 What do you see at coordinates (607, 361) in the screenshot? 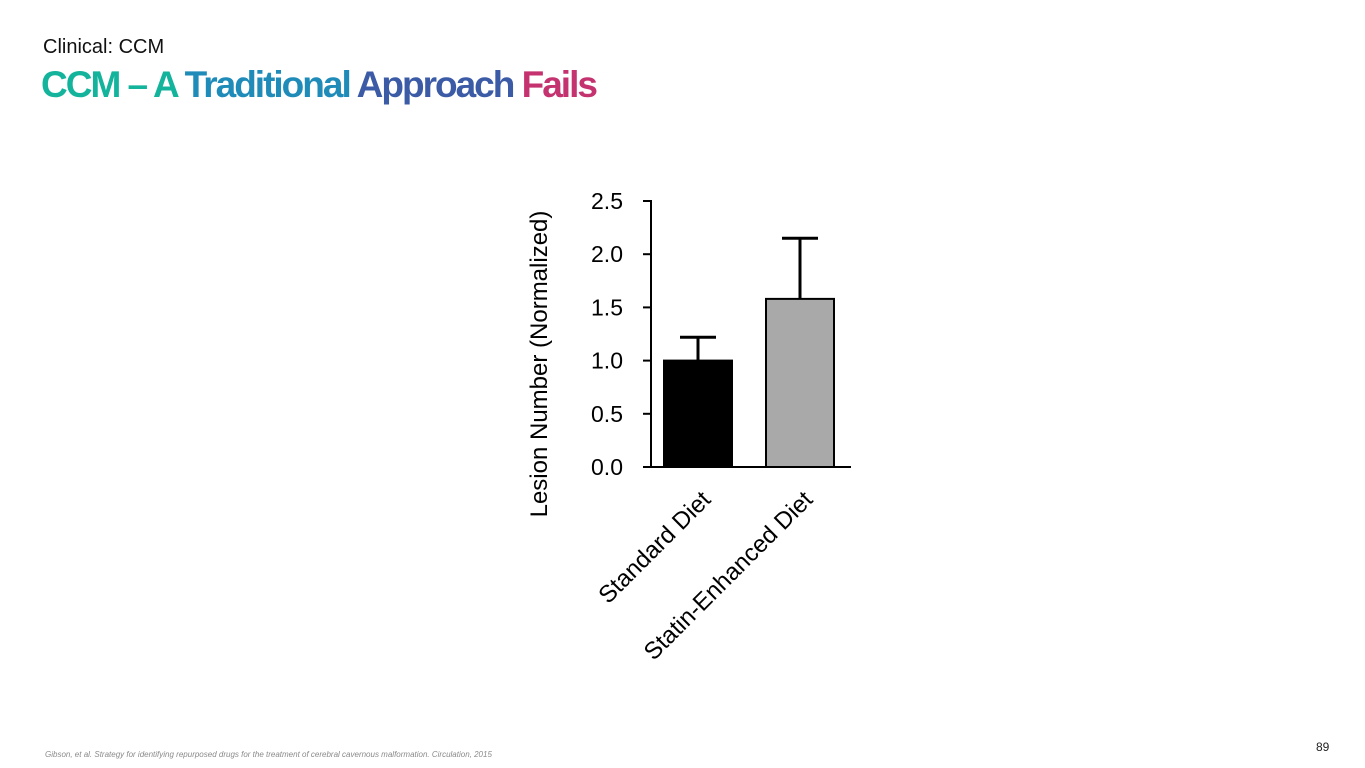
I see `y-tick-label: 1.0` at bounding box center [607, 361].